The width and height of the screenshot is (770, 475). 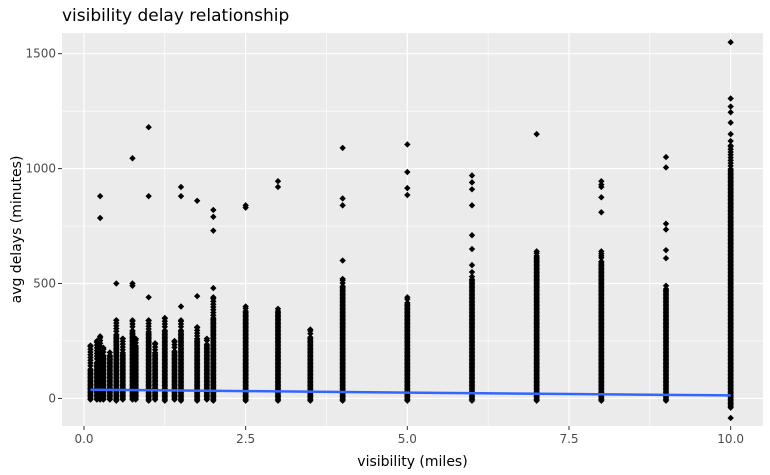 What do you see at coordinates (568, 439) in the screenshot?
I see `x-tick-label: 7.5` at bounding box center [568, 439].